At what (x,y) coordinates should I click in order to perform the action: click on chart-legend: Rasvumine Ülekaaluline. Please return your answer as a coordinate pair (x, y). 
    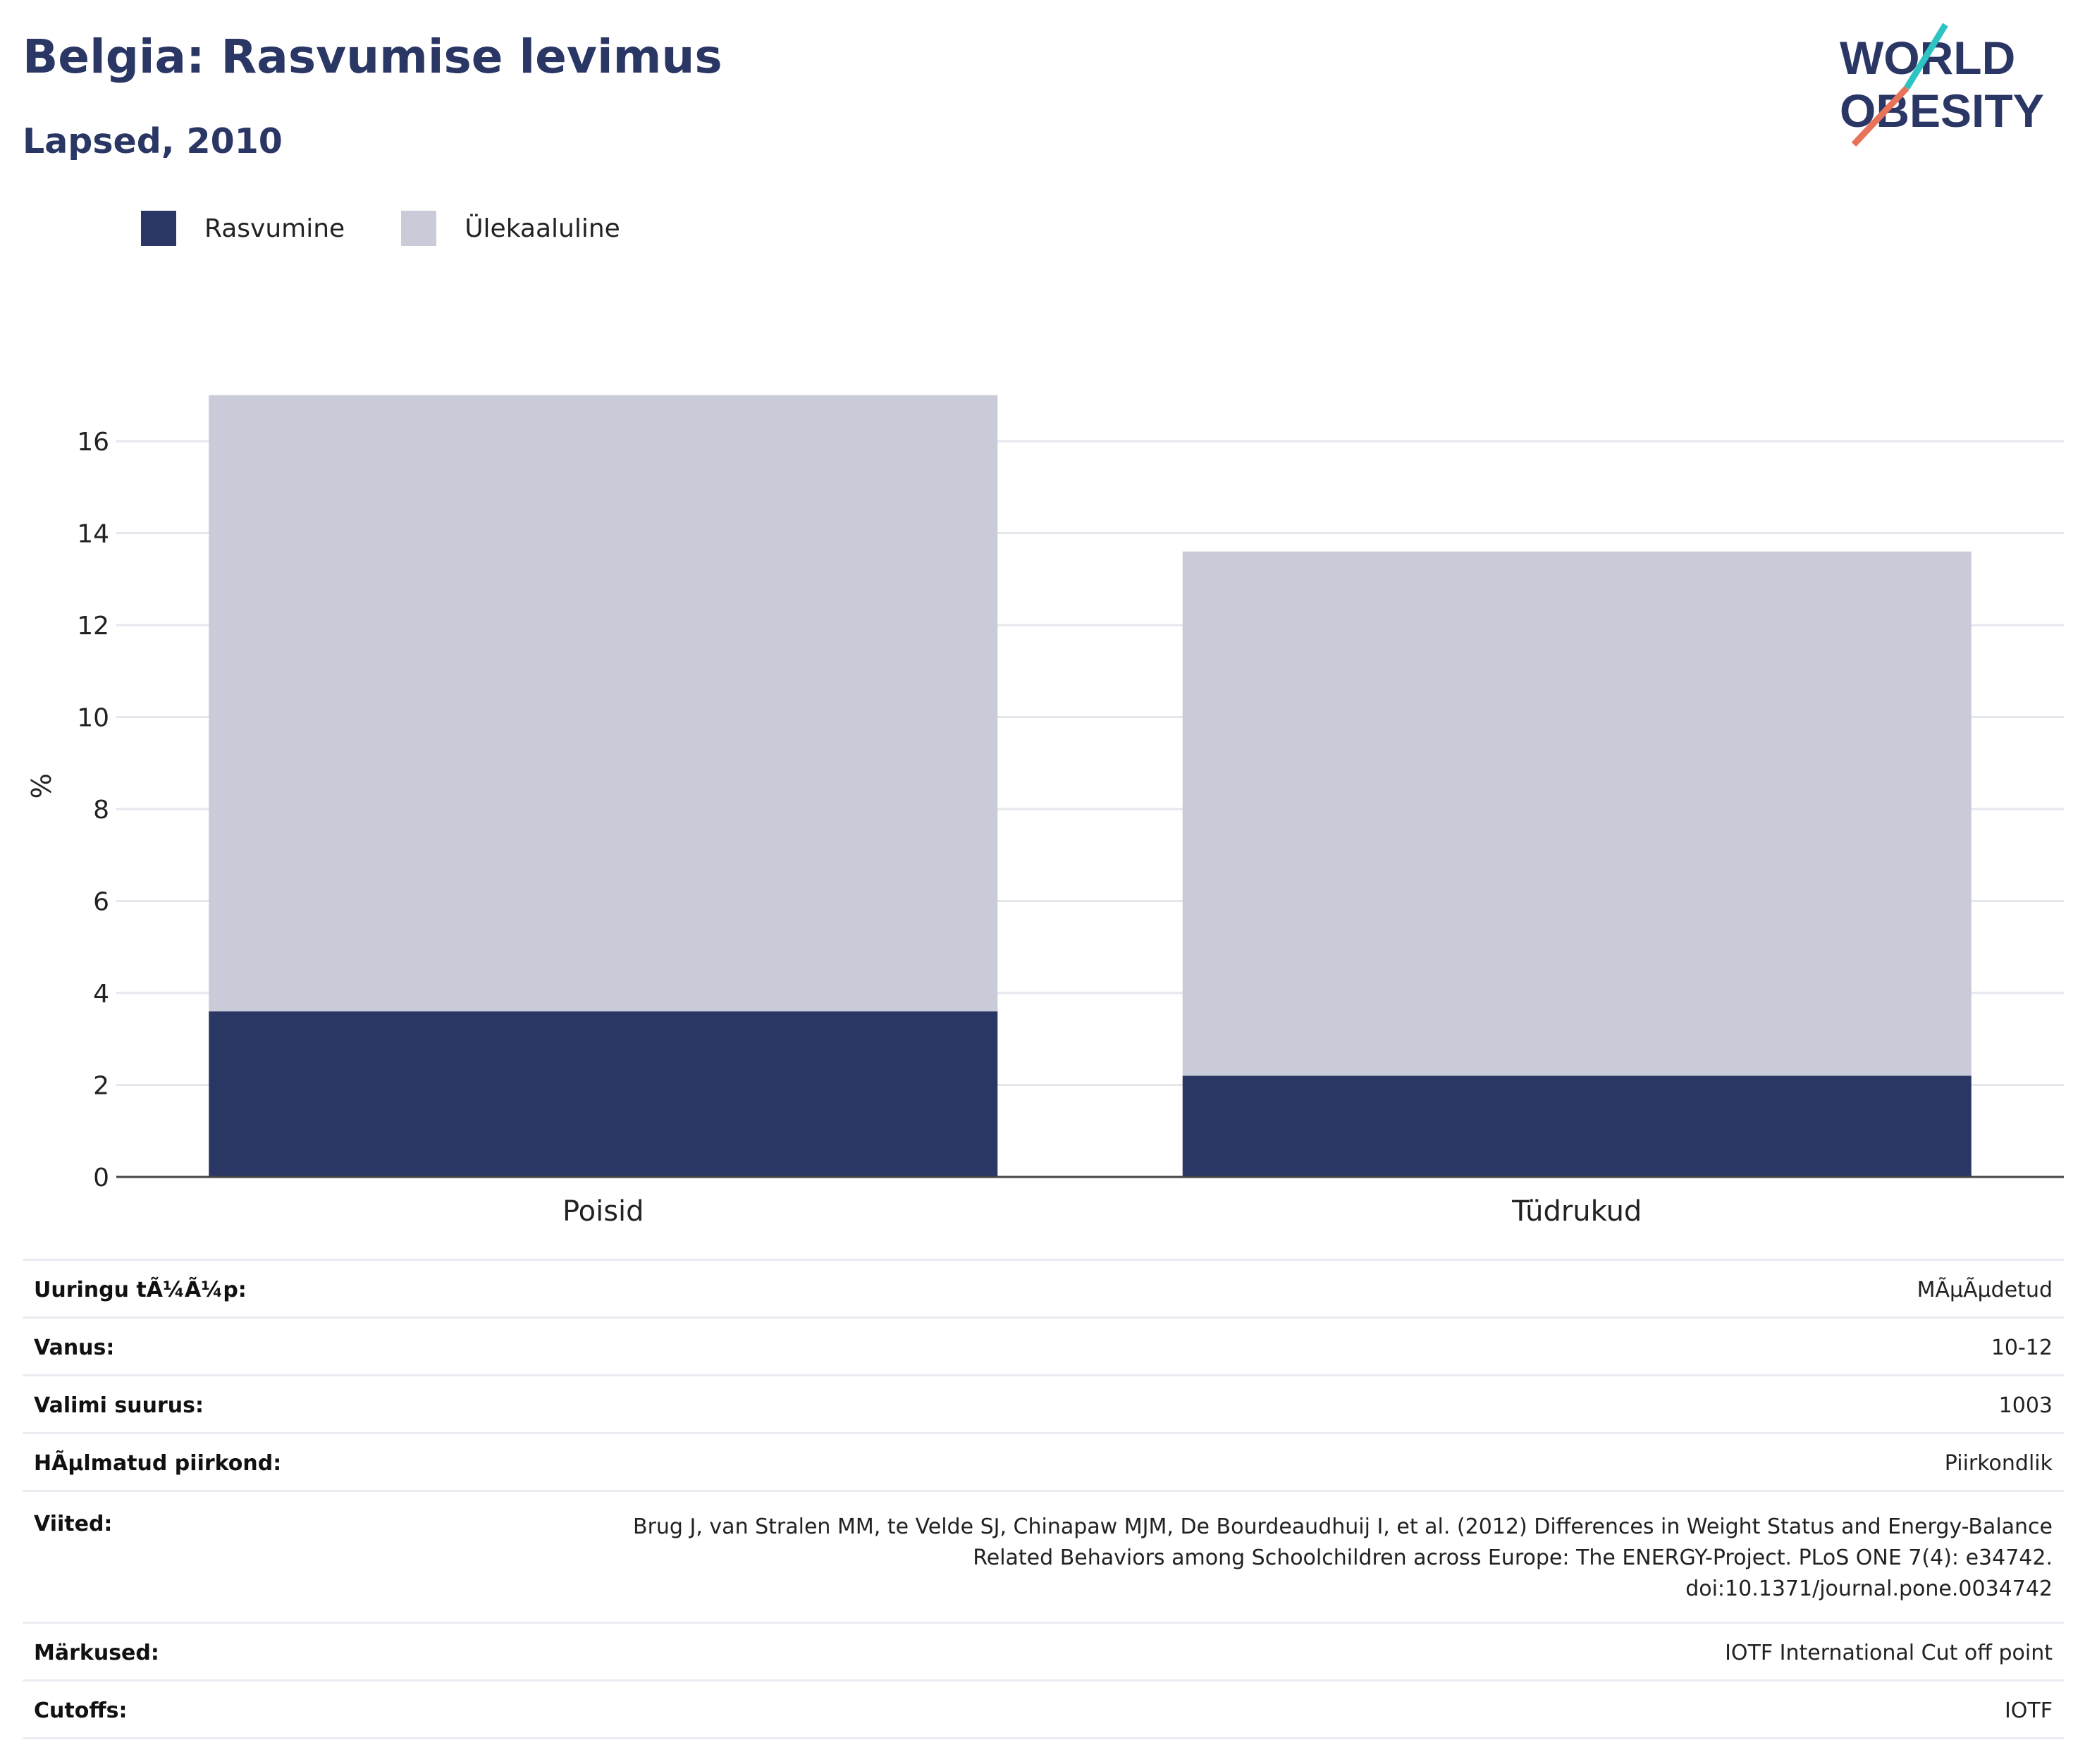
    Looking at the image, I should click on (409, 228).